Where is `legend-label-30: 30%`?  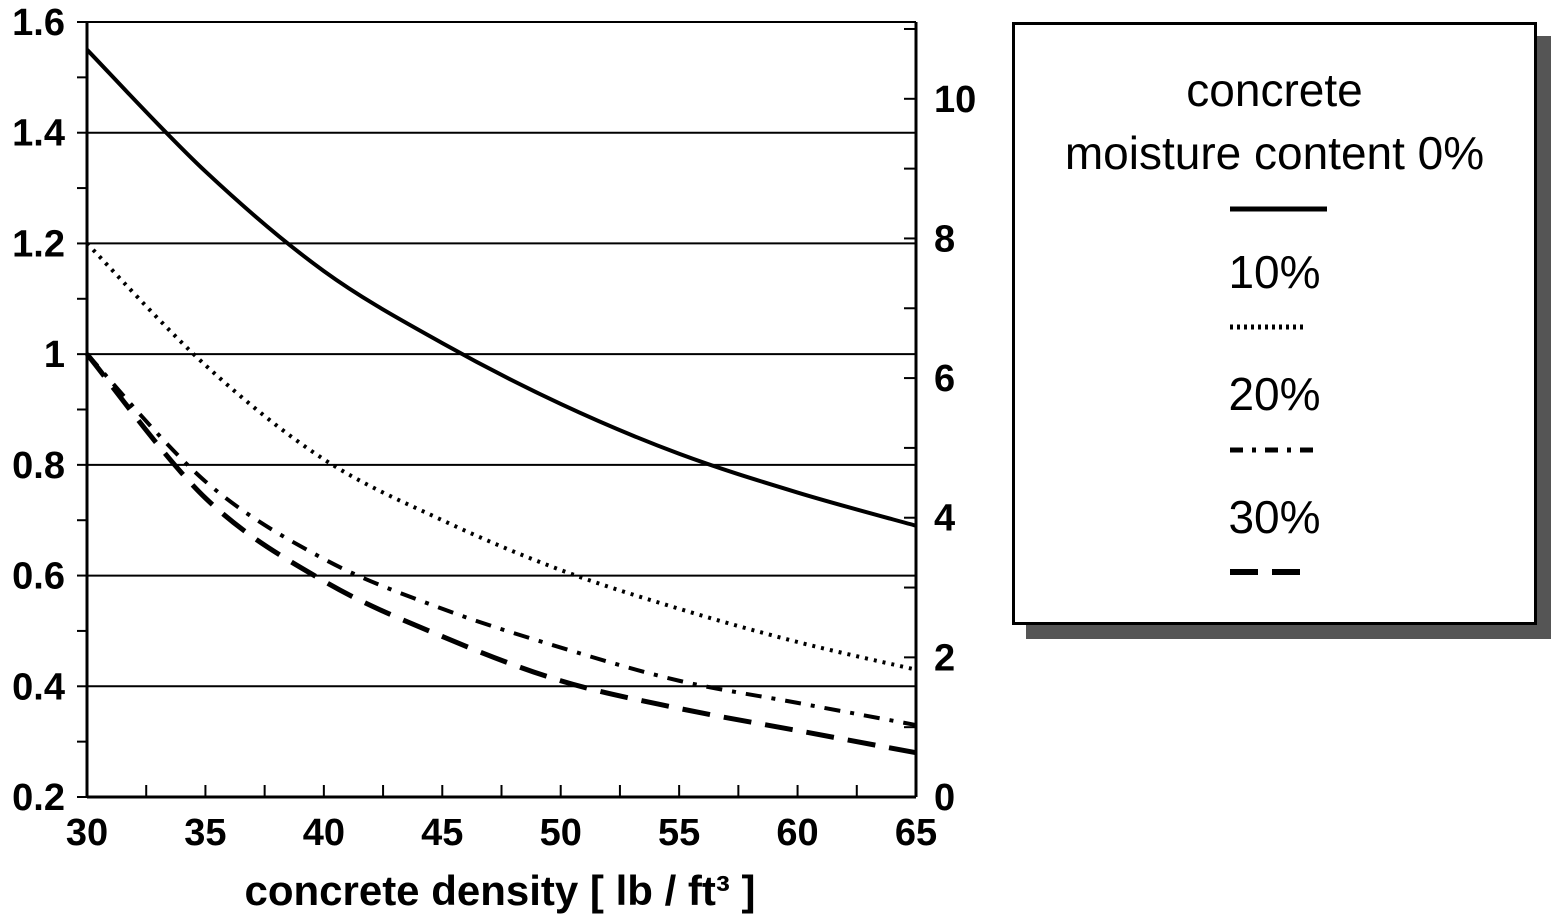 legend-label-30: 30% is located at coordinates (1274, 517).